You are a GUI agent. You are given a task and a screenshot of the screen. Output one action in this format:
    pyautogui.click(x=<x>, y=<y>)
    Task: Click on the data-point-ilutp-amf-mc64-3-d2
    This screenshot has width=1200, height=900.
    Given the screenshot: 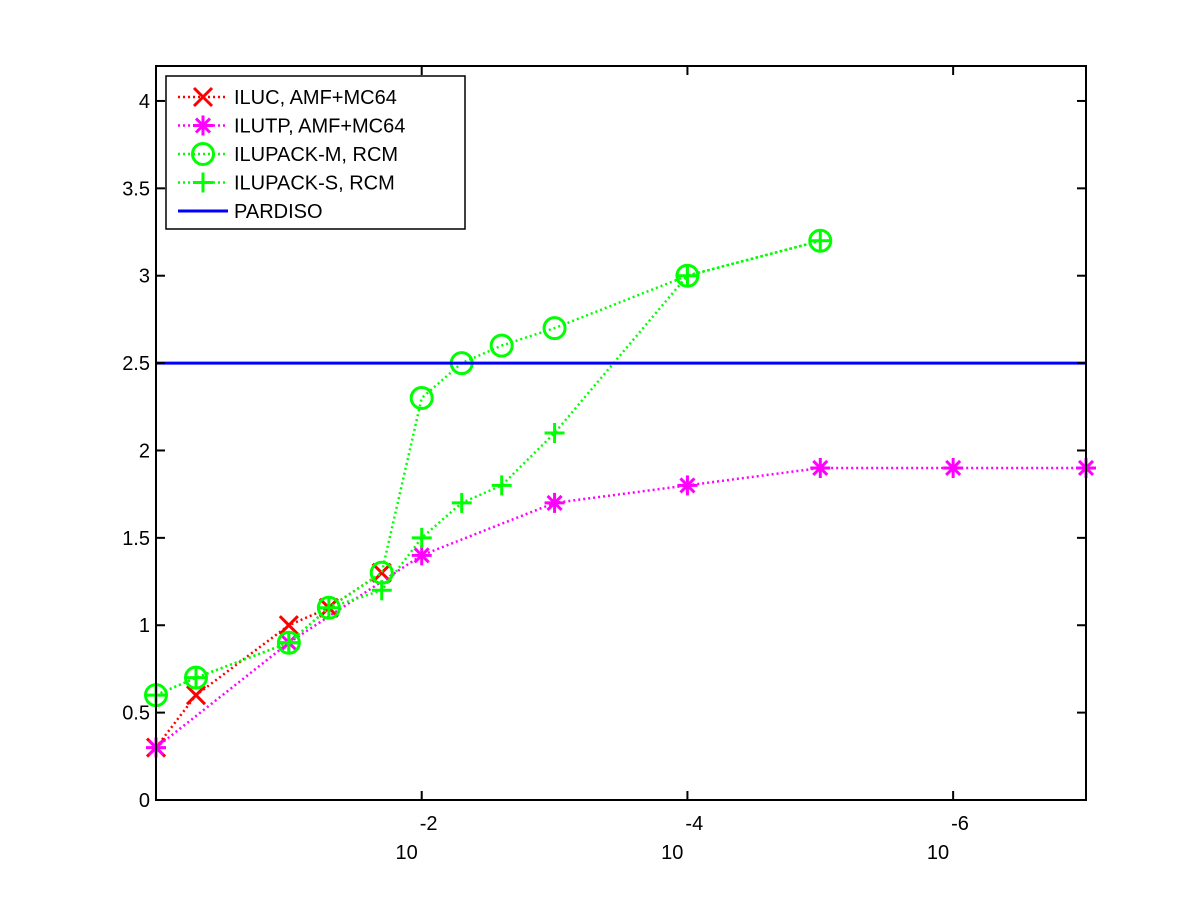 What is the action you would take?
    pyautogui.click(x=554, y=502)
    